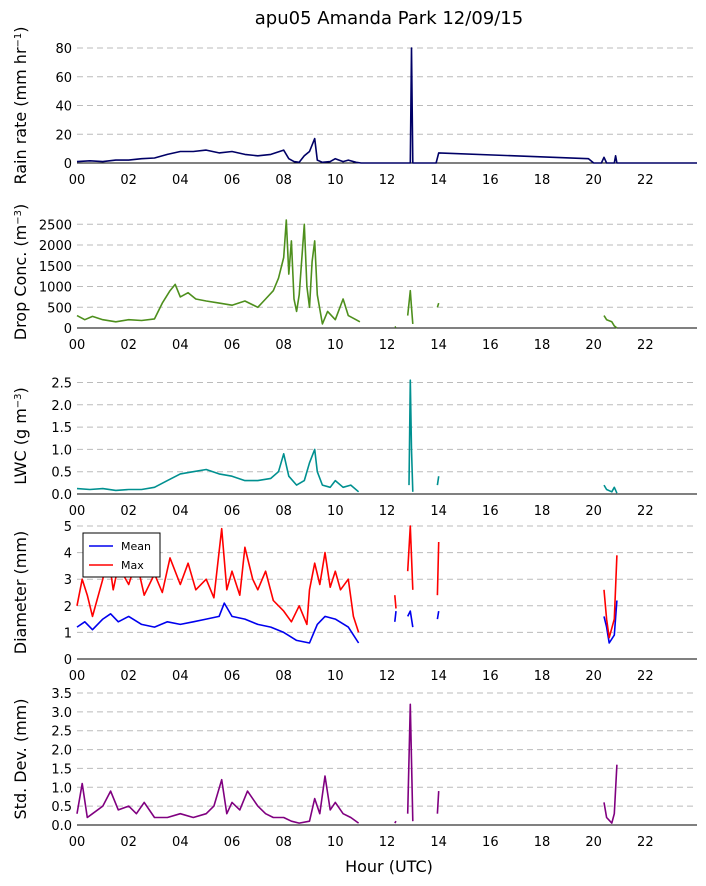  Describe the element at coordinates (20, 105) in the screenshot. I see `y-axis-title: Rain rate (mm hr−1)` at that location.